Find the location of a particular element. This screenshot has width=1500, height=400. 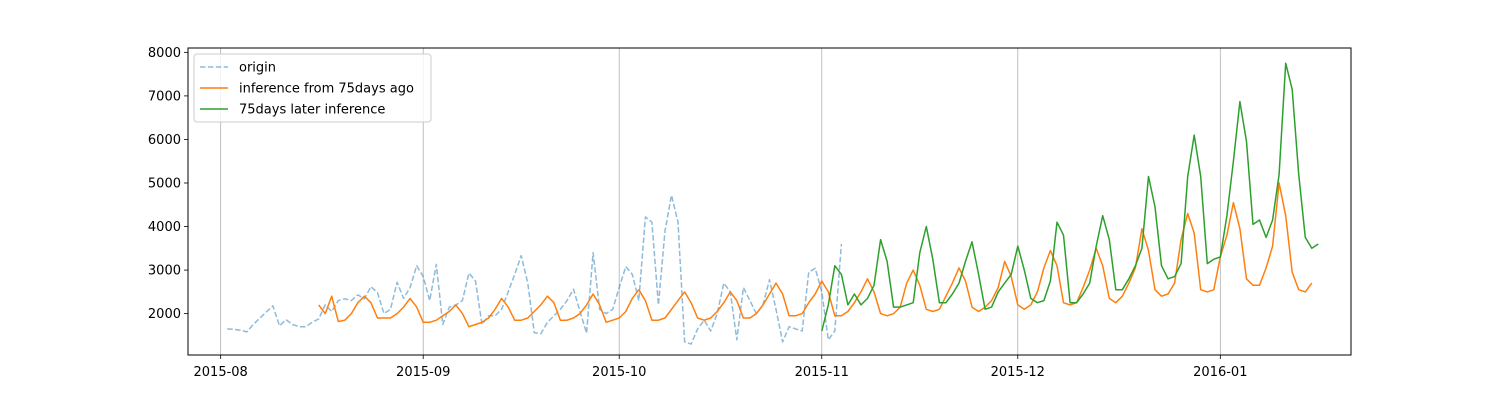

x-tick-label: 2016-01 is located at coordinates (1220, 372).